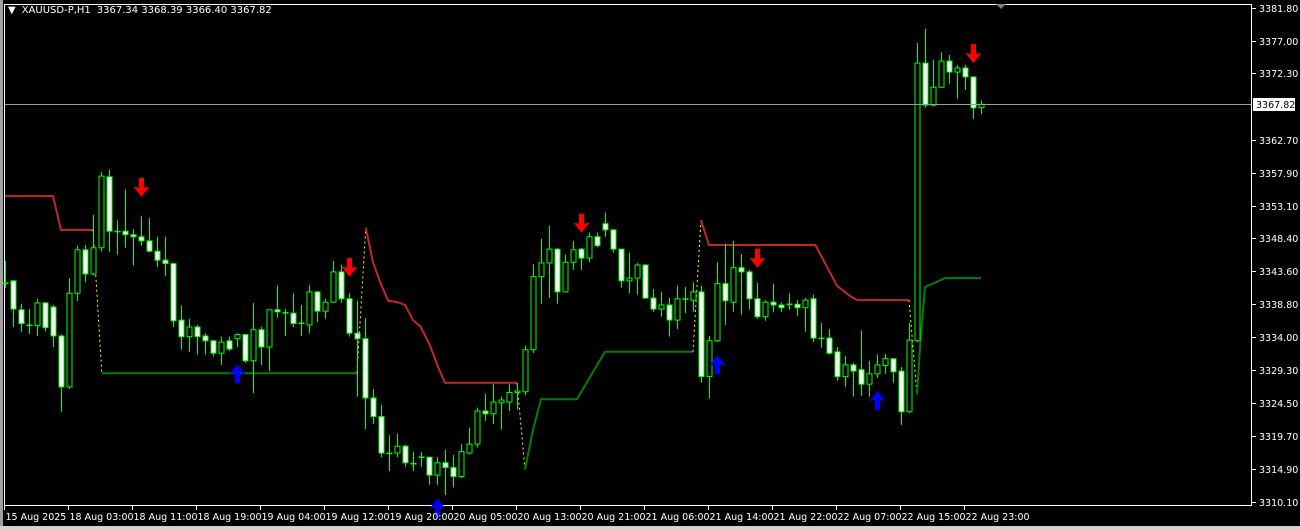 This screenshot has width=1300, height=529. What do you see at coordinates (1278, 207) in the screenshot?
I see `price-tick-label: 3353.10` at bounding box center [1278, 207].